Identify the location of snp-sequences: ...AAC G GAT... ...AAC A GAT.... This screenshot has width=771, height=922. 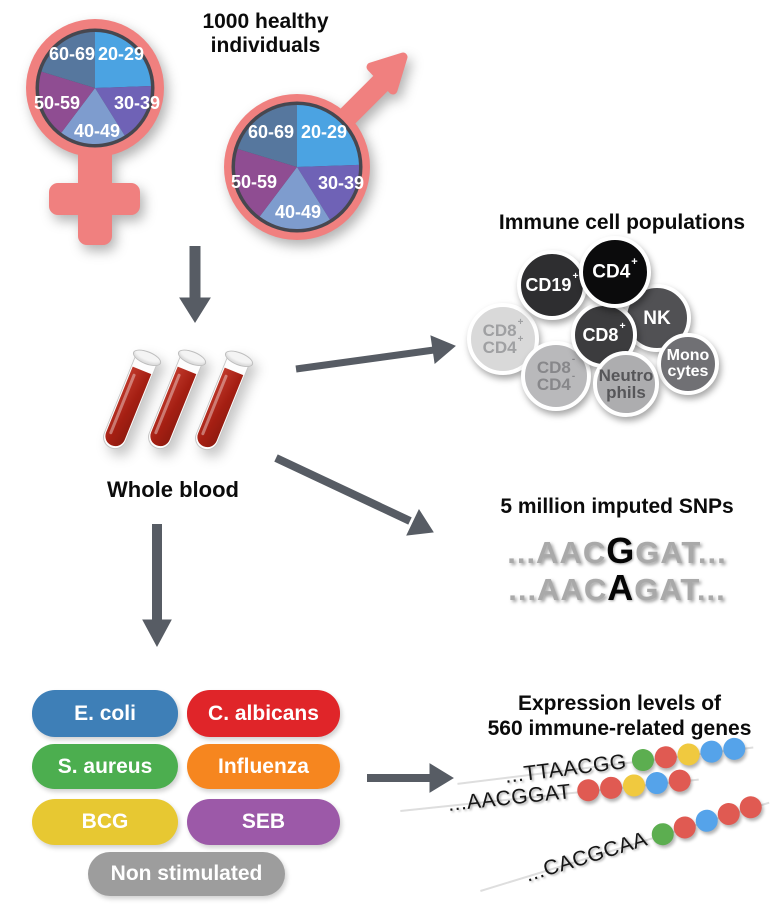
(611, 569).